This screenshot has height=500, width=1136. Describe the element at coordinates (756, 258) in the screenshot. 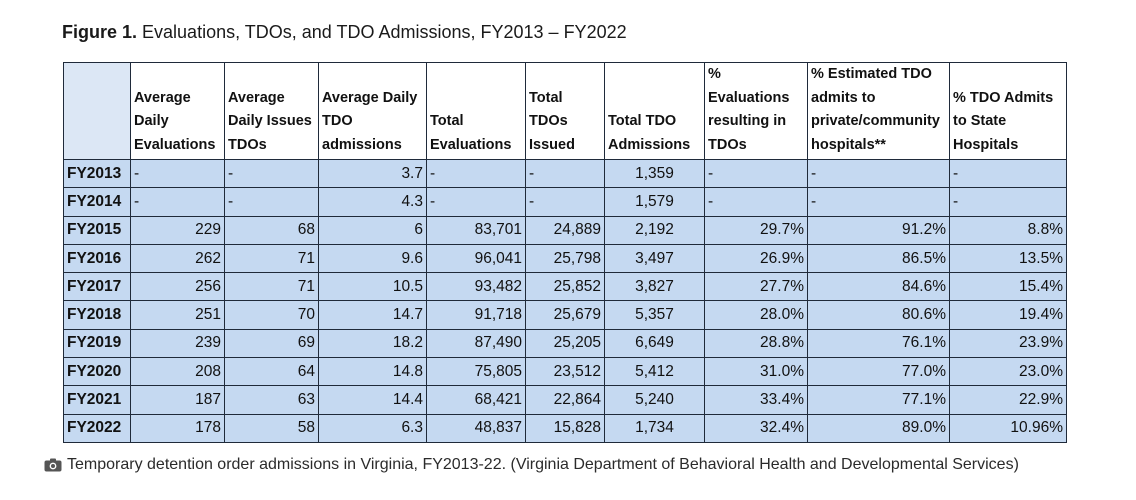

I see `table-cell: 26.9%` at that location.